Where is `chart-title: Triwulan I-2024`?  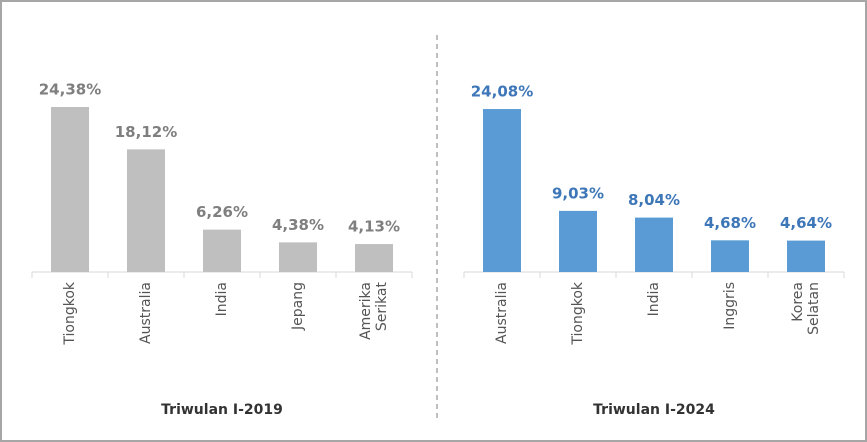 chart-title: Triwulan I-2024 is located at coordinates (654, 410).